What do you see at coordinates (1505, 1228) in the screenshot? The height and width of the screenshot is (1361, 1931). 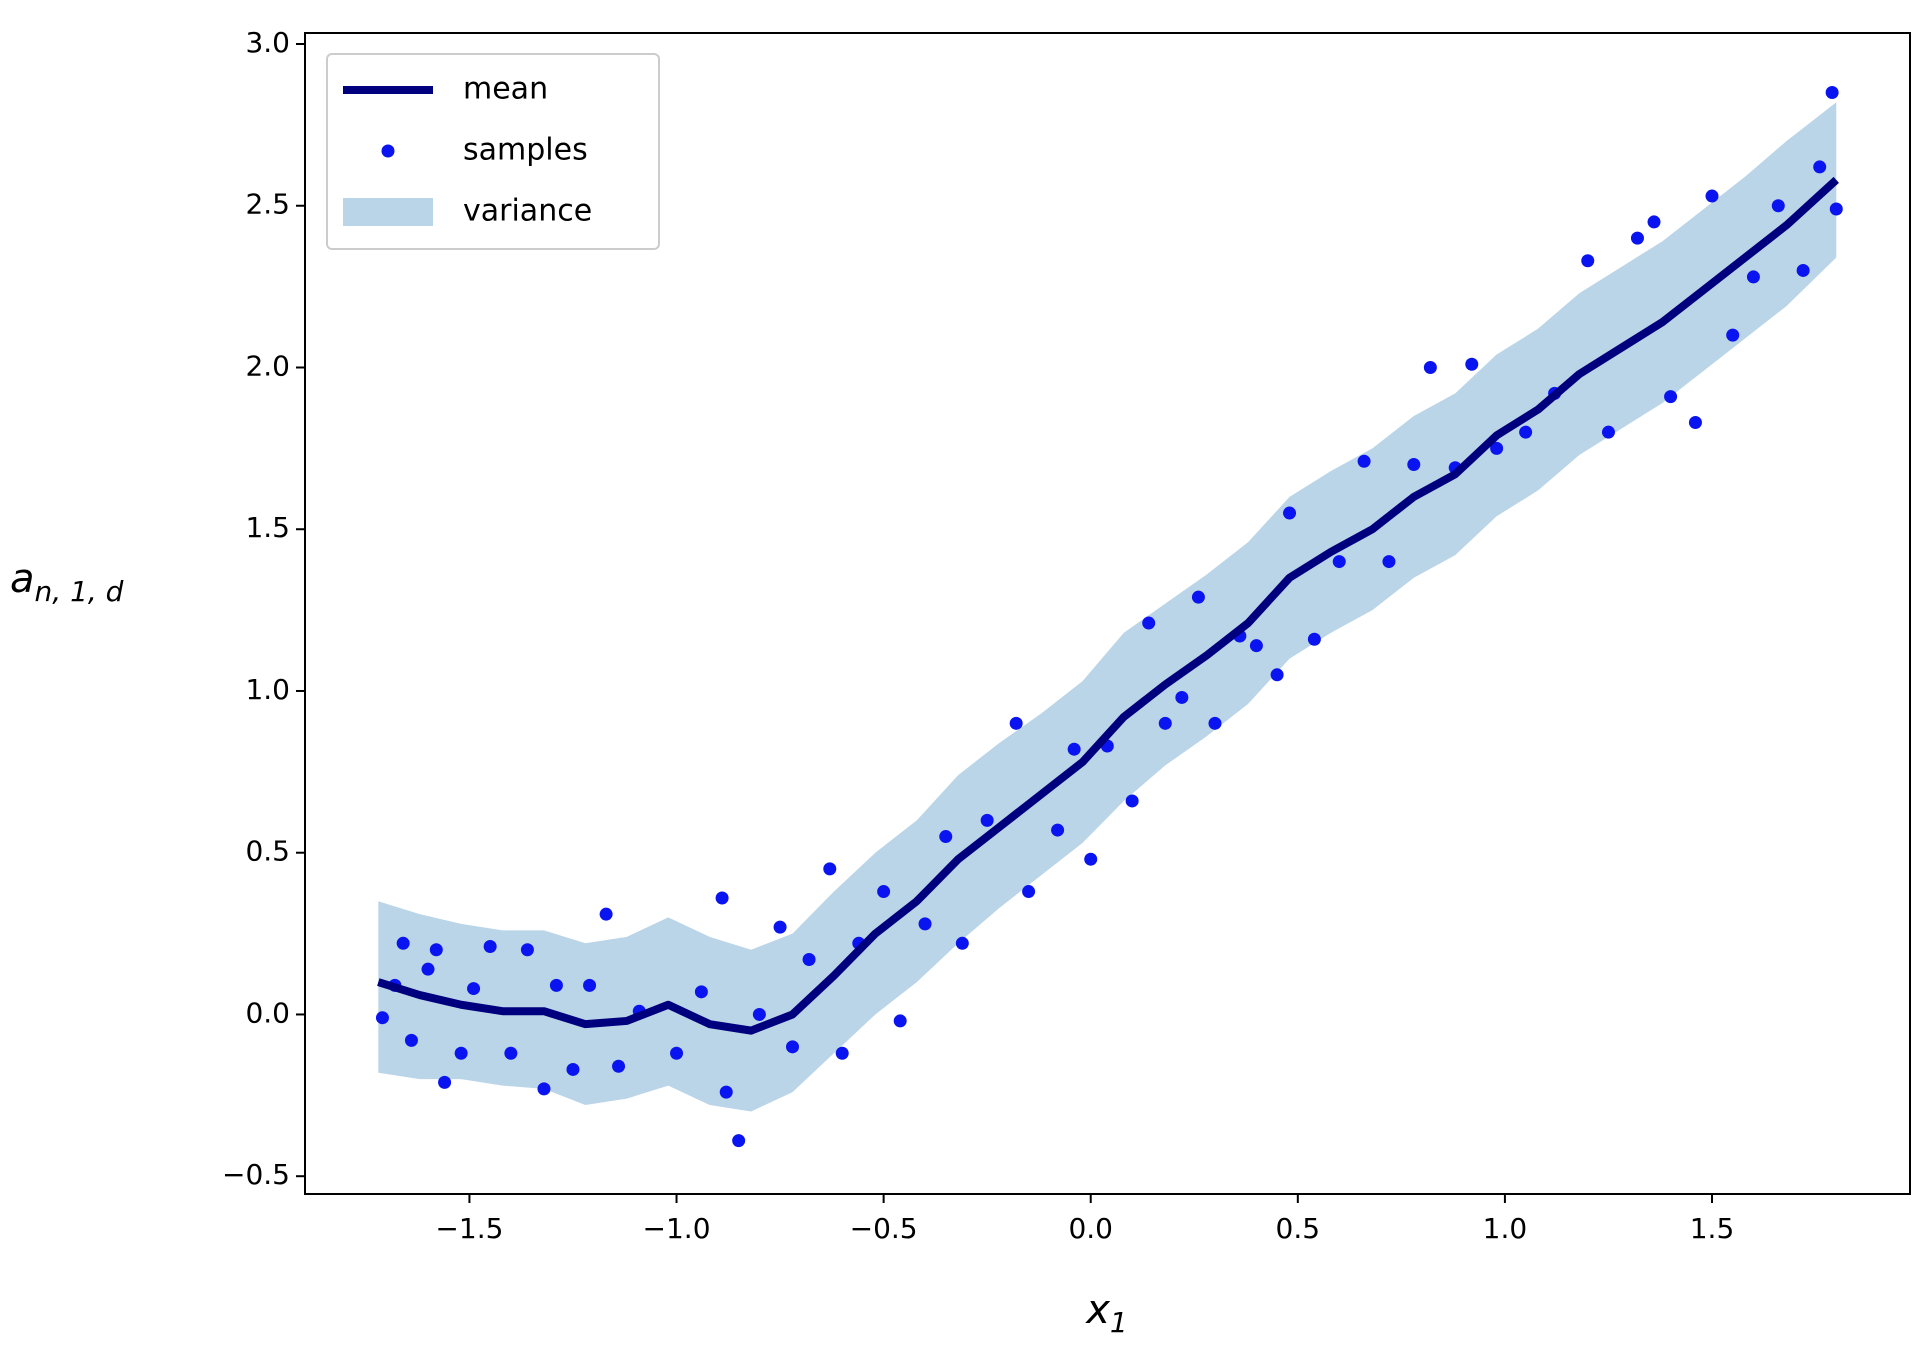 I see `x-tick-label: 1.0` at bounding box center [1505, 1228].